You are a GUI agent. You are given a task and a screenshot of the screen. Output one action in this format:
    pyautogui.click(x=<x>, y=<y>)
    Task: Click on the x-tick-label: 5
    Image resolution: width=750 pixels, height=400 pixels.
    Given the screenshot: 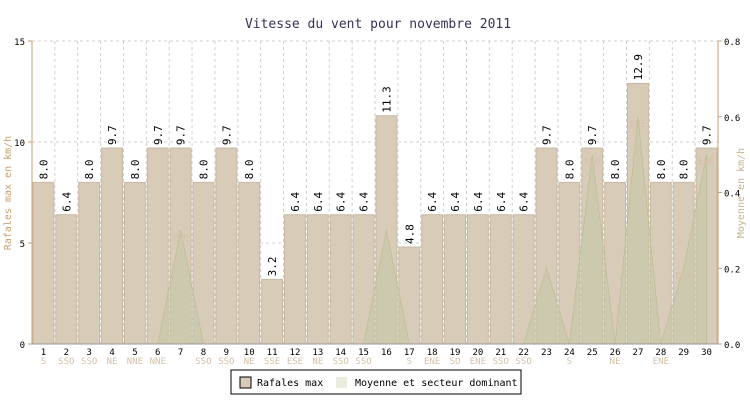 What is the action you would take?
    pyautogui.click(x=134, y=353)
    